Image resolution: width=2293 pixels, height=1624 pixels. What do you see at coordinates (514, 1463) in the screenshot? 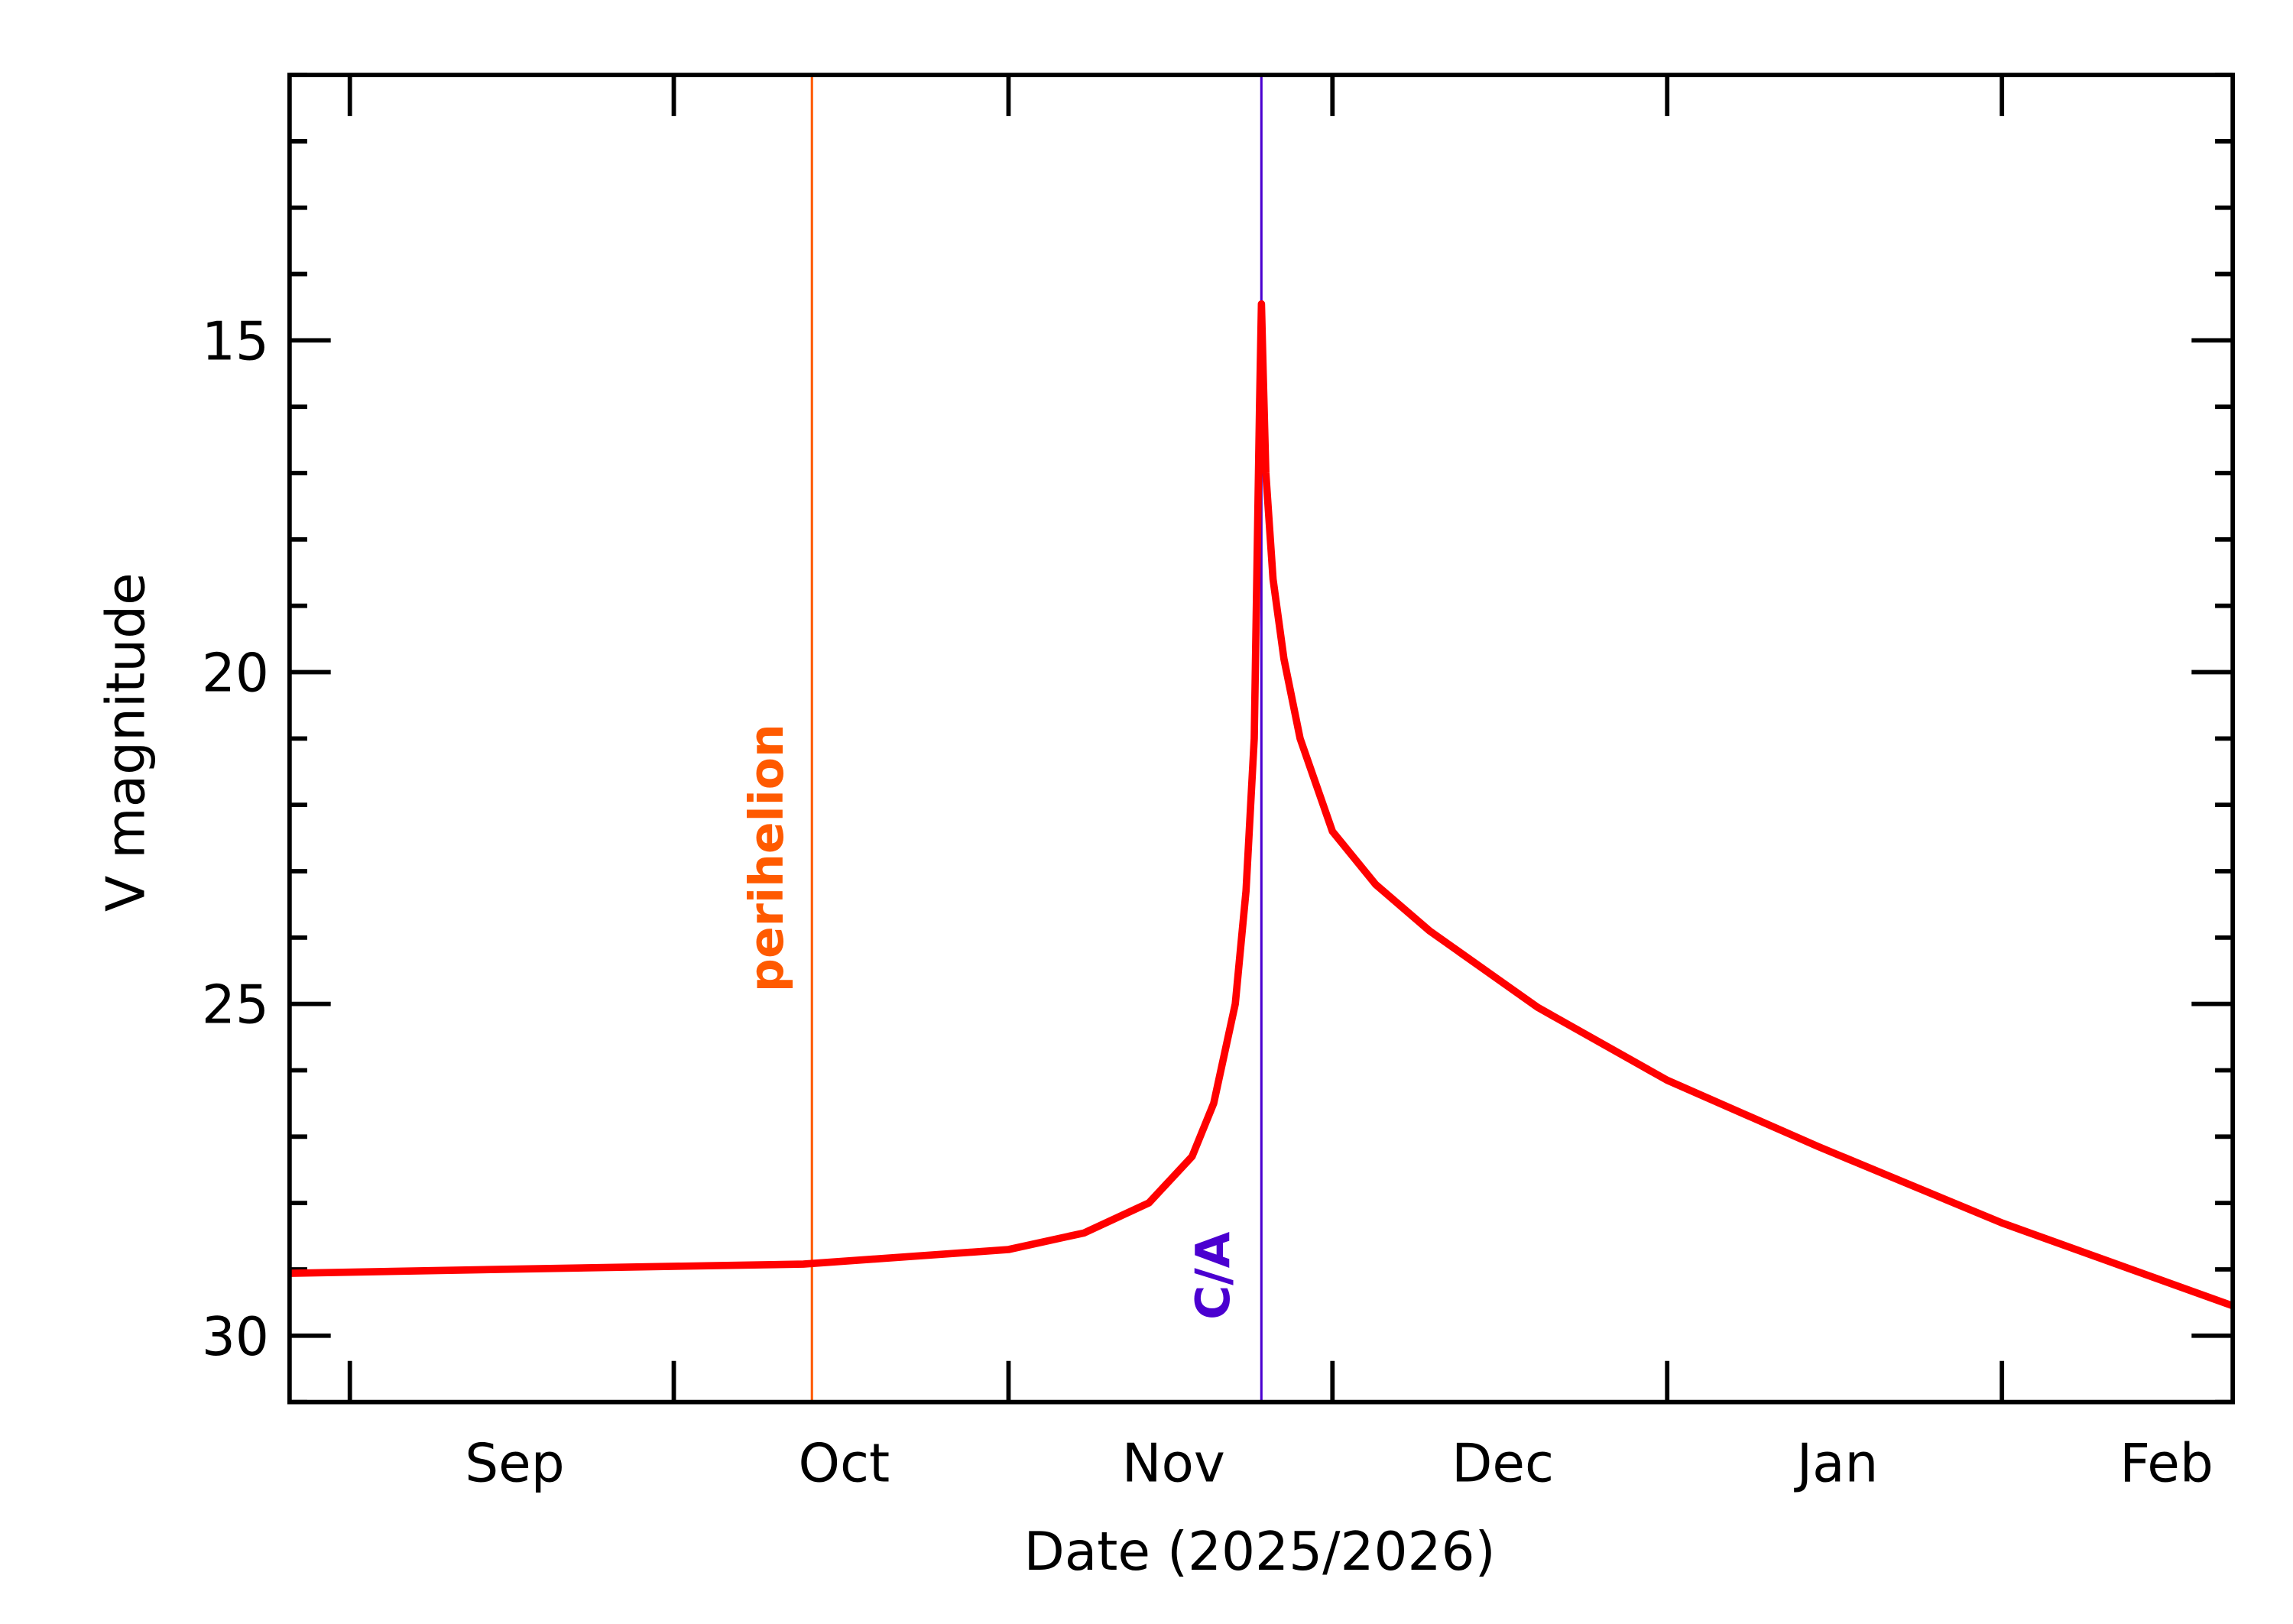
I see `x-tick-label-sep: Sep` at bounding box center [514, 1463].